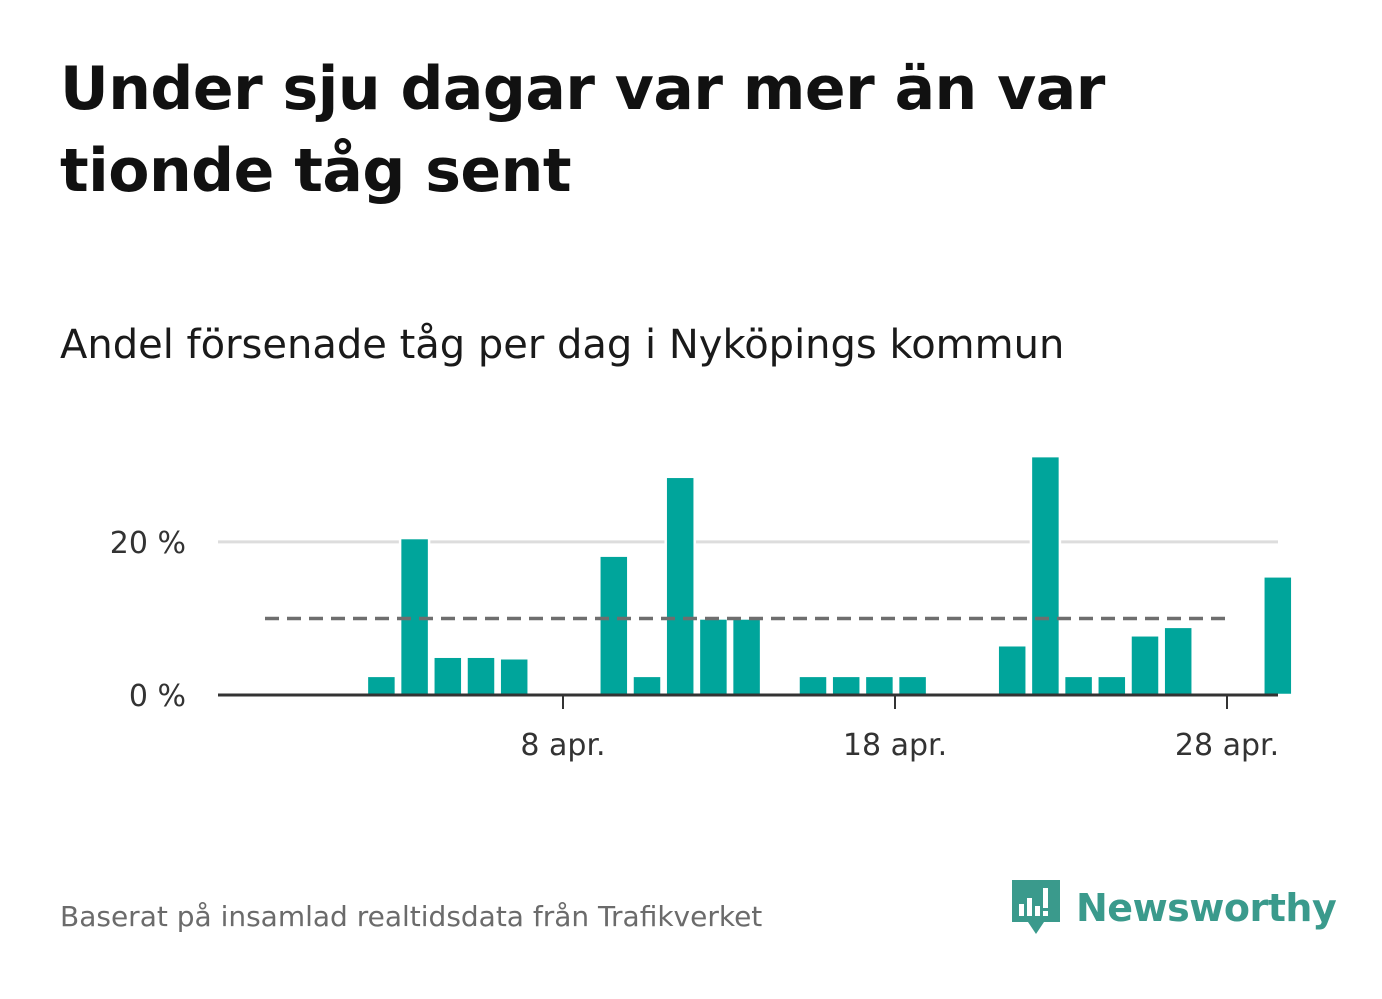 The image size is (1382, 999). Describe the element at coordinates (1206, 908) in the screenshot. I see `logo-text: Newsworthy` at that location.